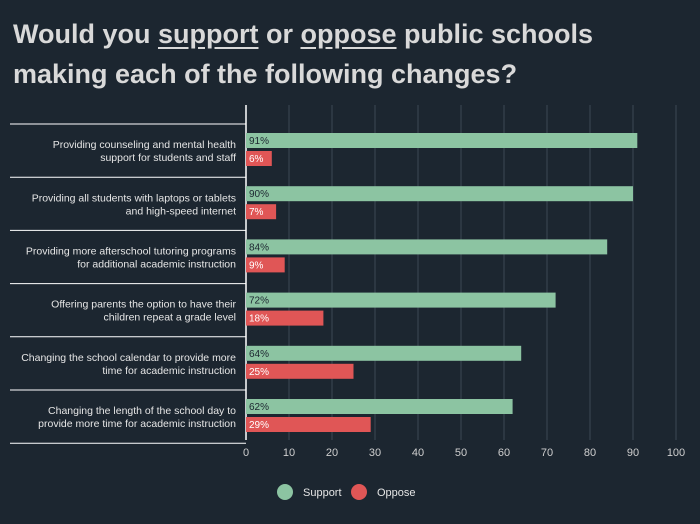  Describe the element at coordinates (256, 159) in the screenshot. I see `data-label-oppose: 6%` at that location.